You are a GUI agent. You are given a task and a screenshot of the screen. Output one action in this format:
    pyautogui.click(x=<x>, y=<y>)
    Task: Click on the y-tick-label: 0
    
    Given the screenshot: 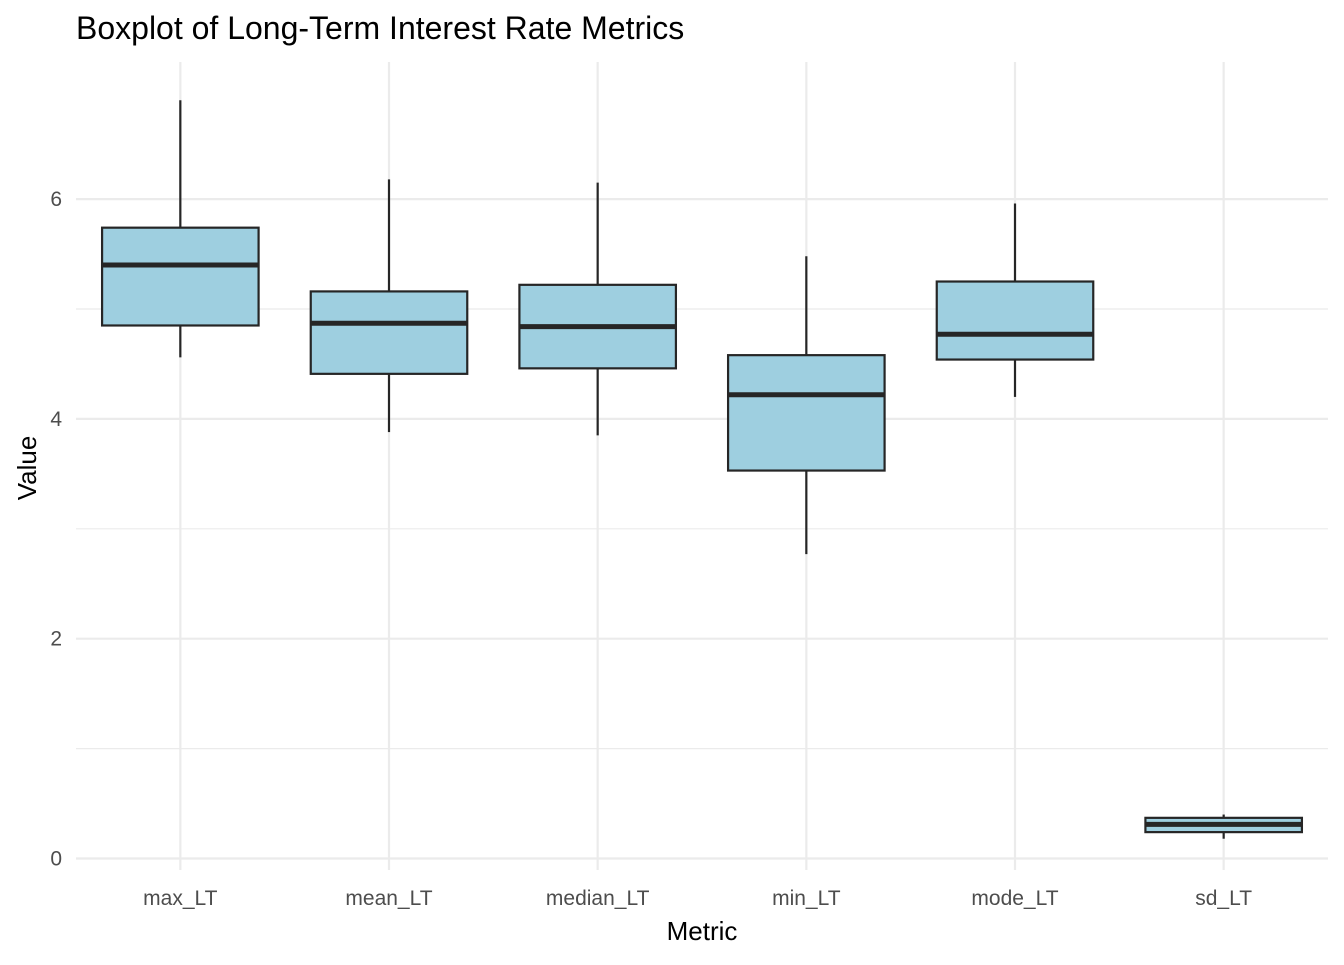 What is the action you would take?
    pyautogui.click(x=56, y=859)
    